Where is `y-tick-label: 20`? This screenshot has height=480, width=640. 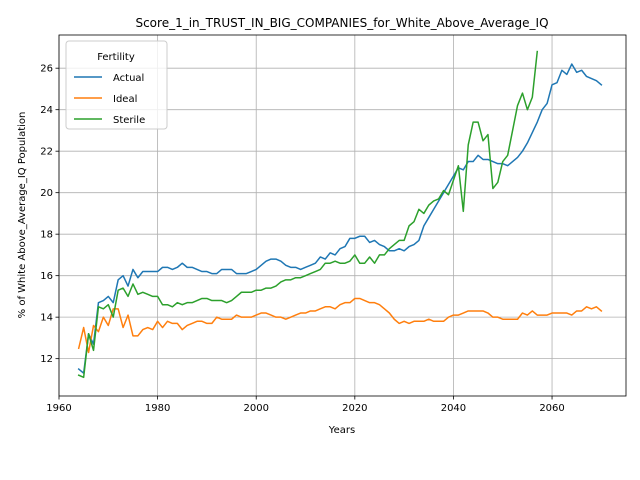
y-tick-label: 20 is located at coordinates (46, 193).